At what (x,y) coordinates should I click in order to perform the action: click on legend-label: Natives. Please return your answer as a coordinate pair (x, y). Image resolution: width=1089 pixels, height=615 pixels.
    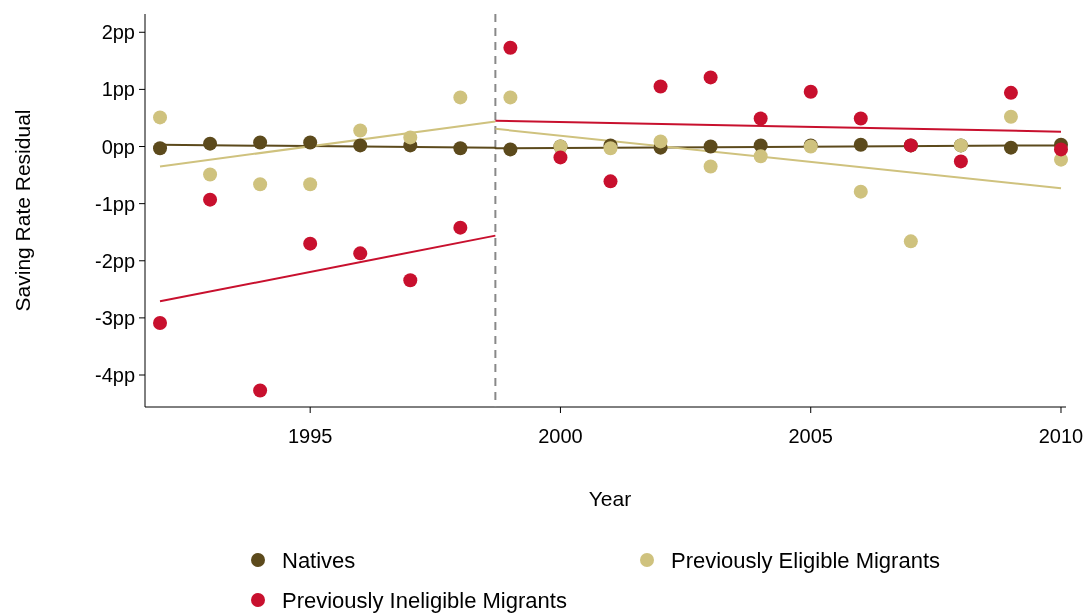
    Looking at the image, I should click on (319, 560).